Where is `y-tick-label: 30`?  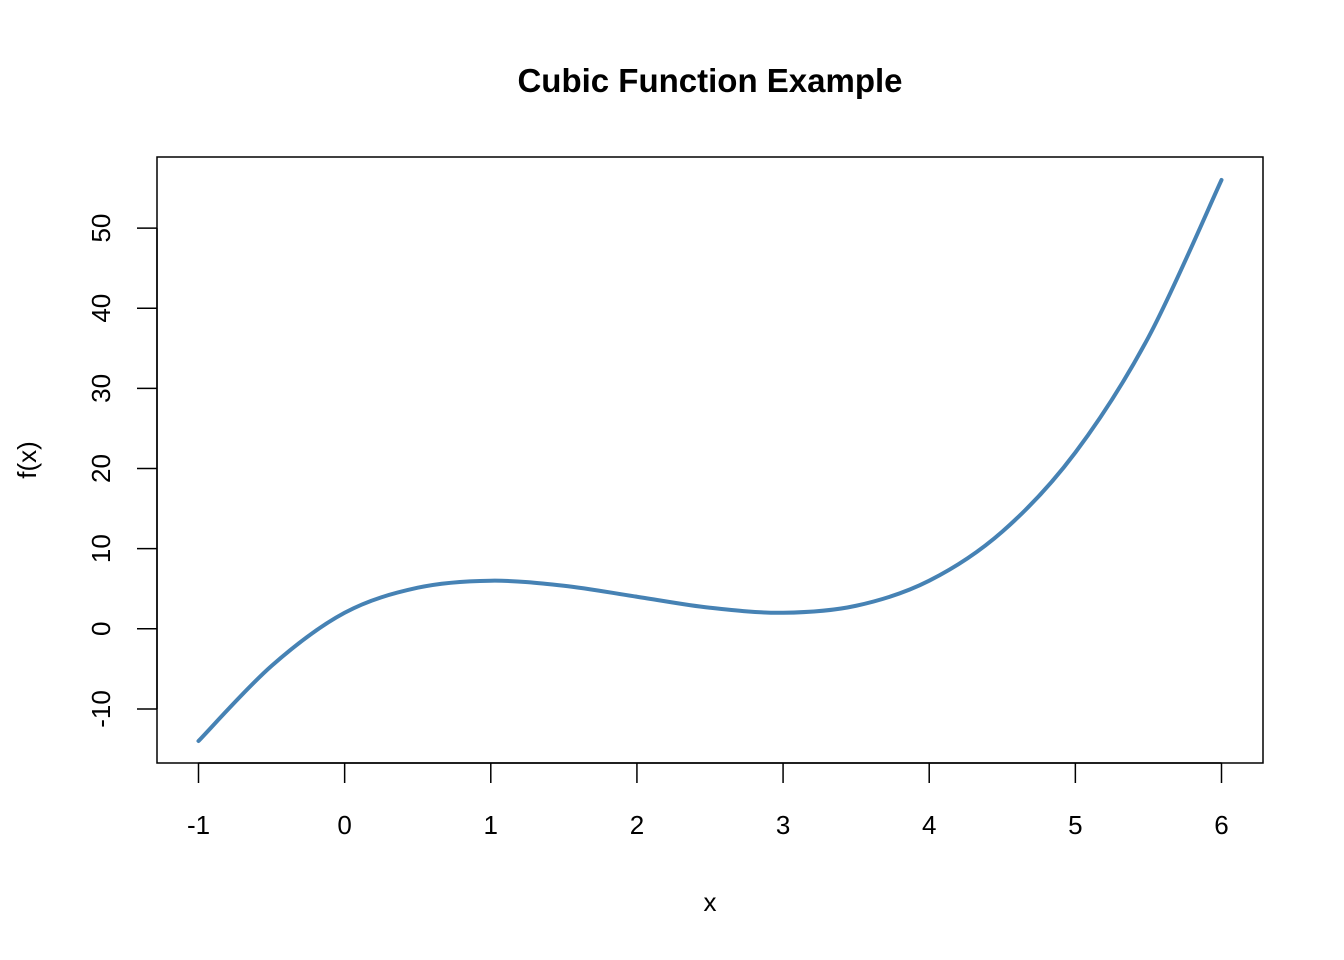
y-tick-label: 30 is located at coordinates (101, 388).